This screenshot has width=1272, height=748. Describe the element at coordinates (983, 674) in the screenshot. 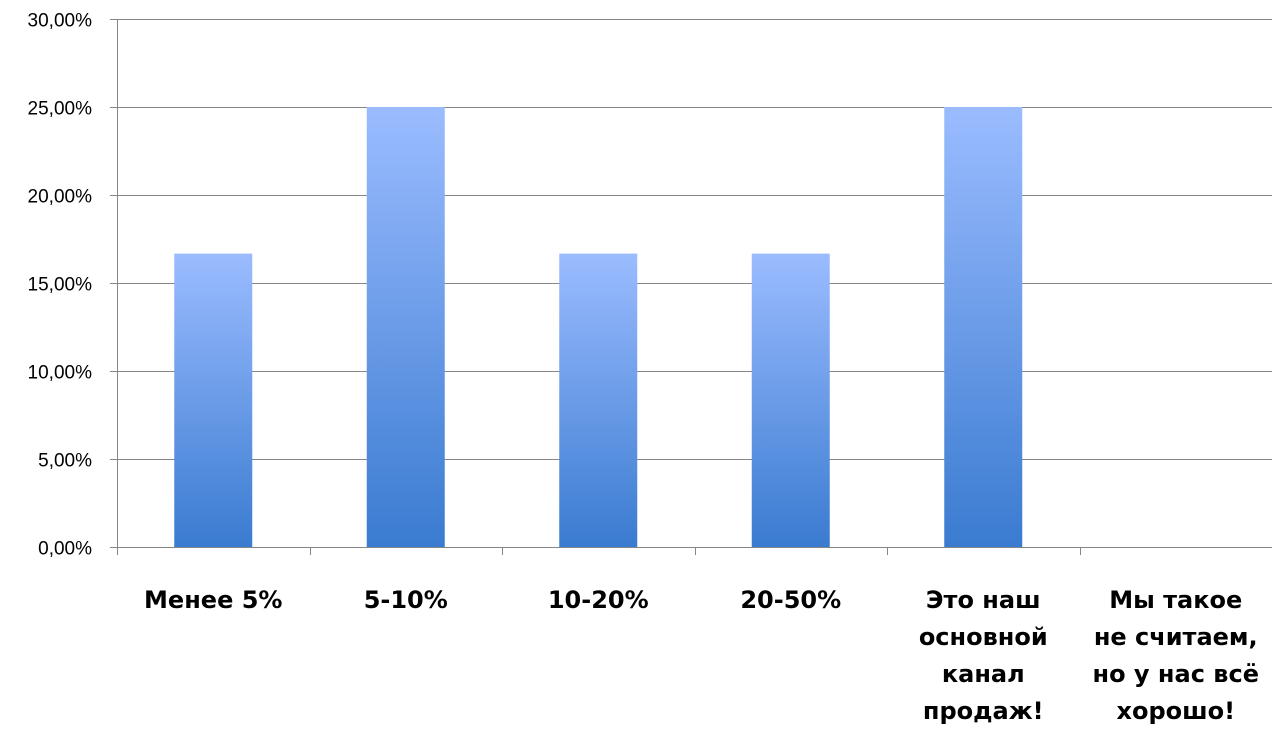

I see `x-category-label-line: канал` at that location.